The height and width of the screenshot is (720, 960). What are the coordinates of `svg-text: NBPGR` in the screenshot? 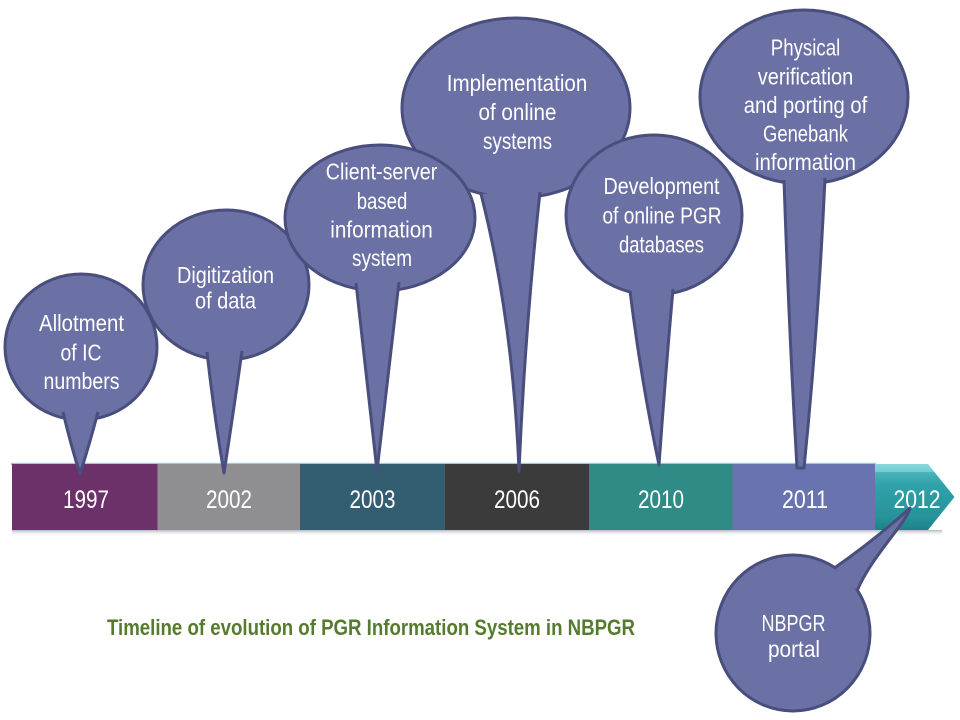 It's located at (794, 623).